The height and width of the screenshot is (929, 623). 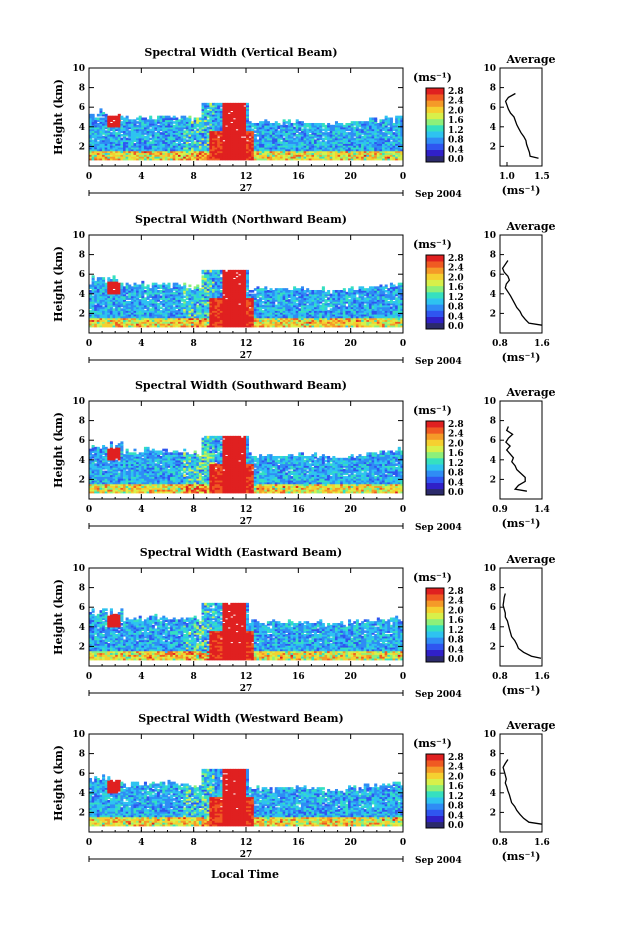 What do you see at coordinates (522, 792) in the screenshot?
I see `average-profile-line` at bounding box center [522, 792].